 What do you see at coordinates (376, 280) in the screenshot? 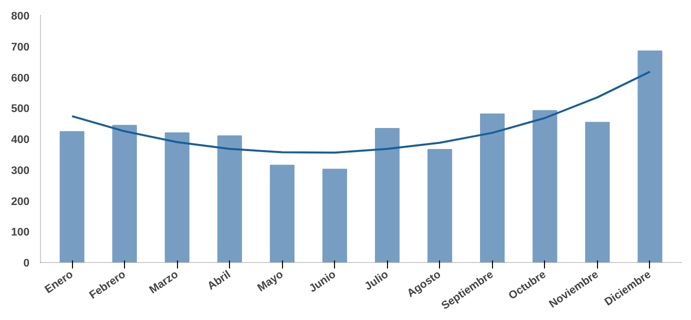
I see `x-tick-label: Julio` at bounding box center [376, 280].